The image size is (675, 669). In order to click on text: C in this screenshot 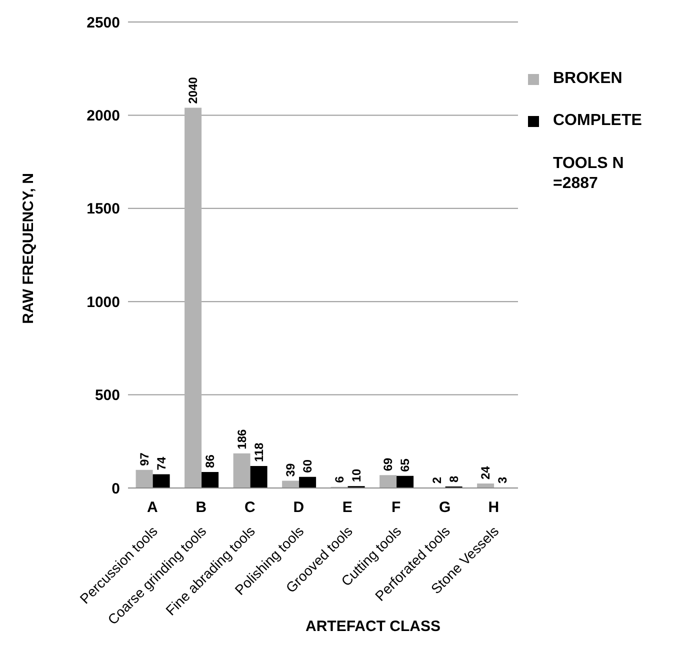, I will do `click(250, 507)`.